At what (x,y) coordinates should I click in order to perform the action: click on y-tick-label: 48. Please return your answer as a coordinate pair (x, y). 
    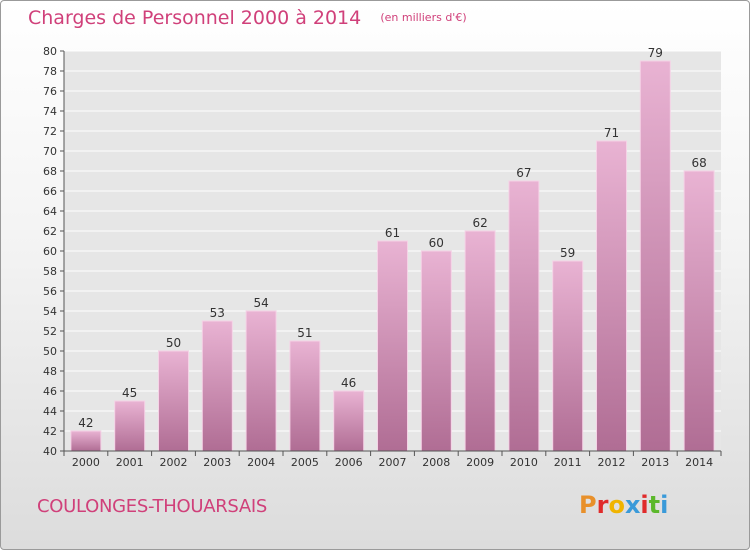
    Looking at the image, I should click on (50, 371).